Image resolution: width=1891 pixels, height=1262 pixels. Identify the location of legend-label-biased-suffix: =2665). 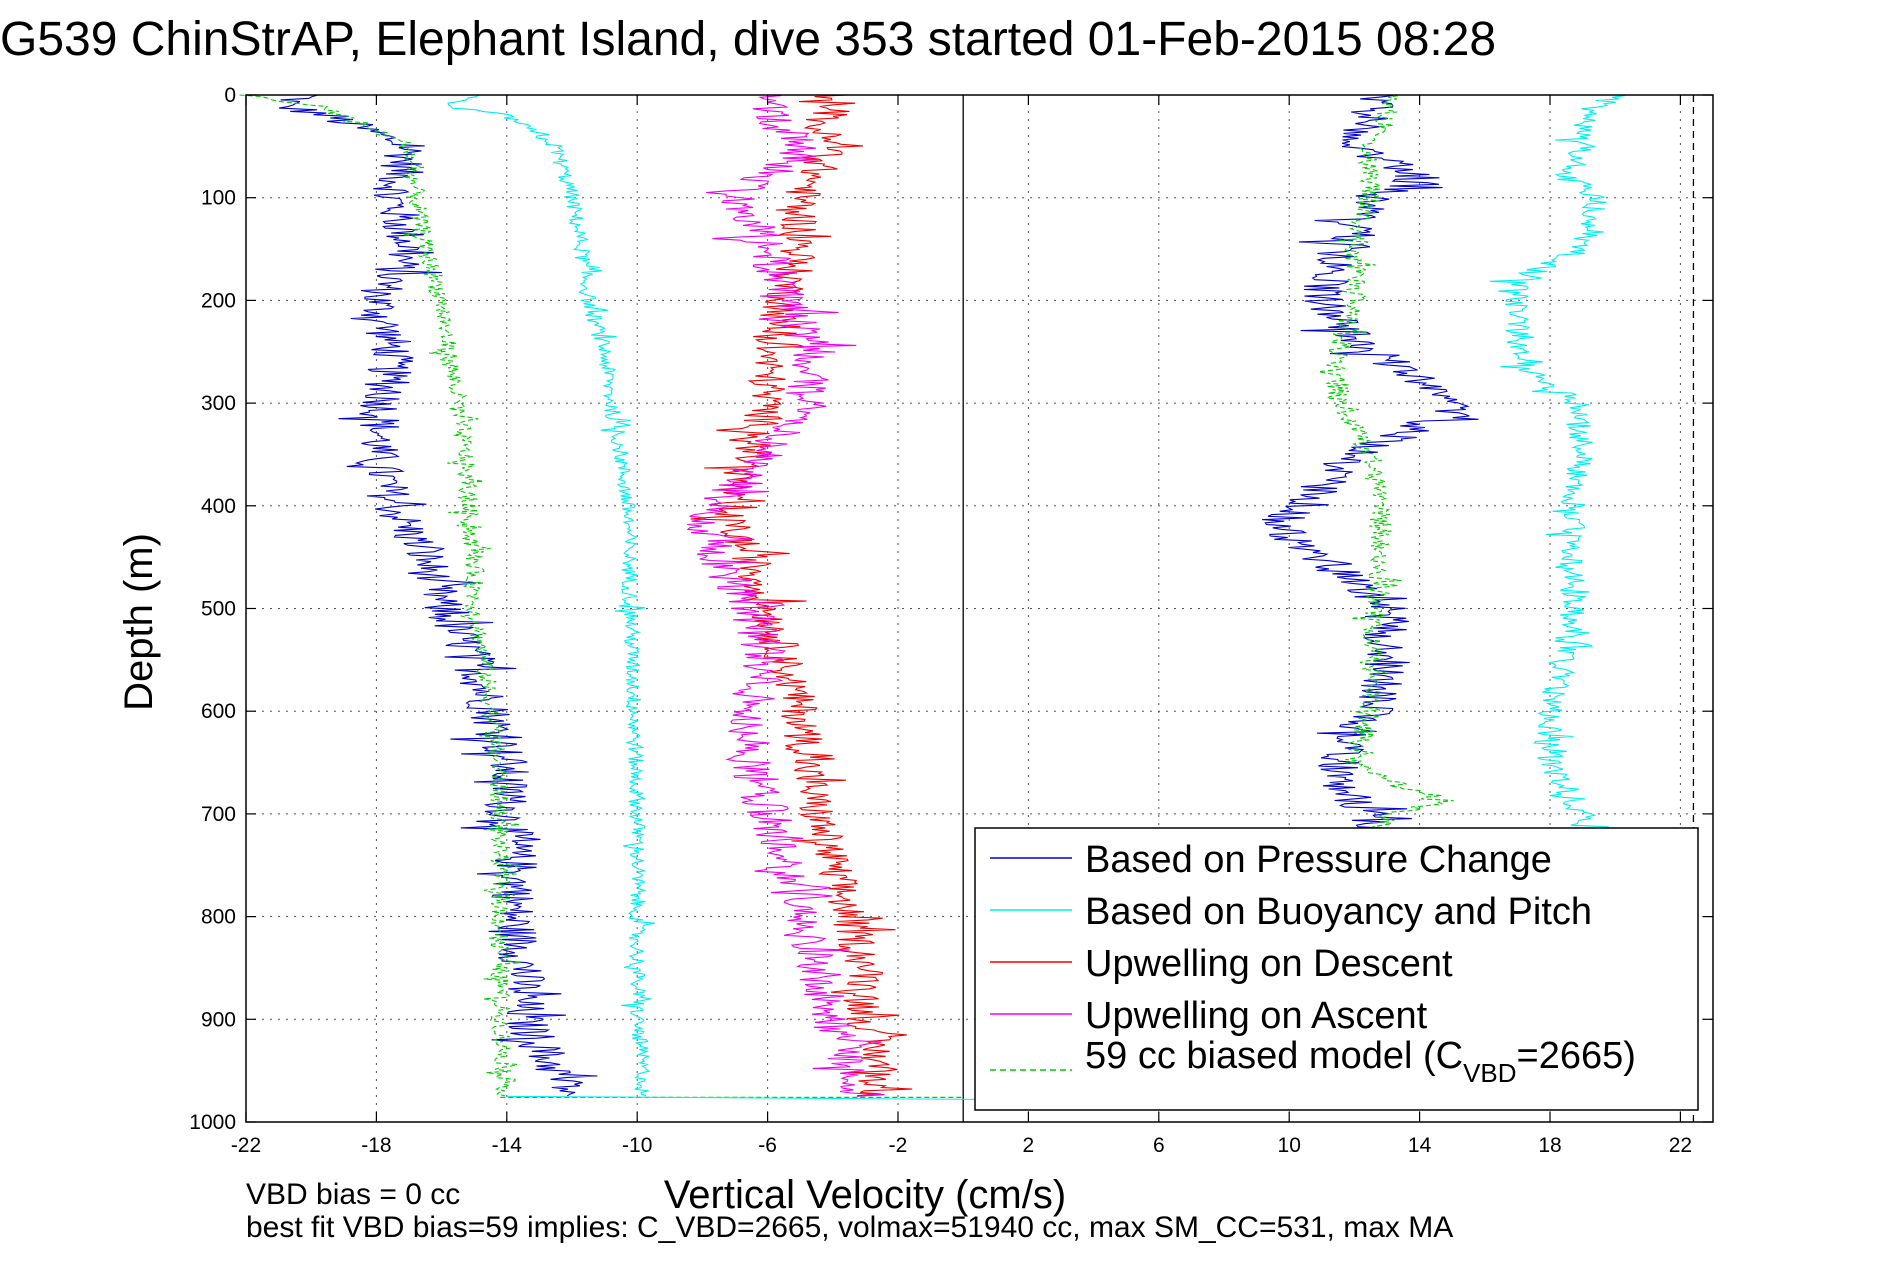
(1576, 1056).